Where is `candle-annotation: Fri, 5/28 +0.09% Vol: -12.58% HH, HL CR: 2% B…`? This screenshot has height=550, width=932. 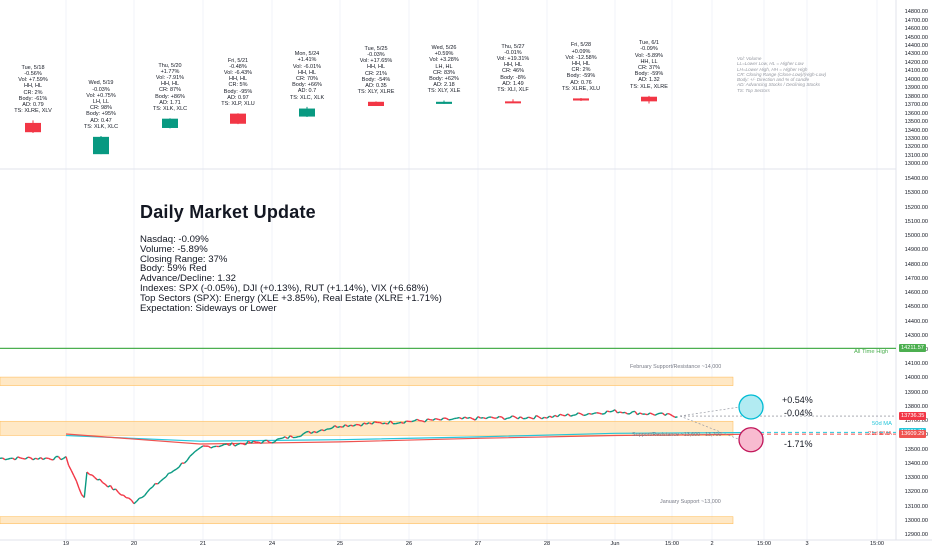 candle-annotation: Fri, 5/28 +0.09% Vol: -12.58% HH, HL CR: 2% B… is located at coordinates (581, 67).